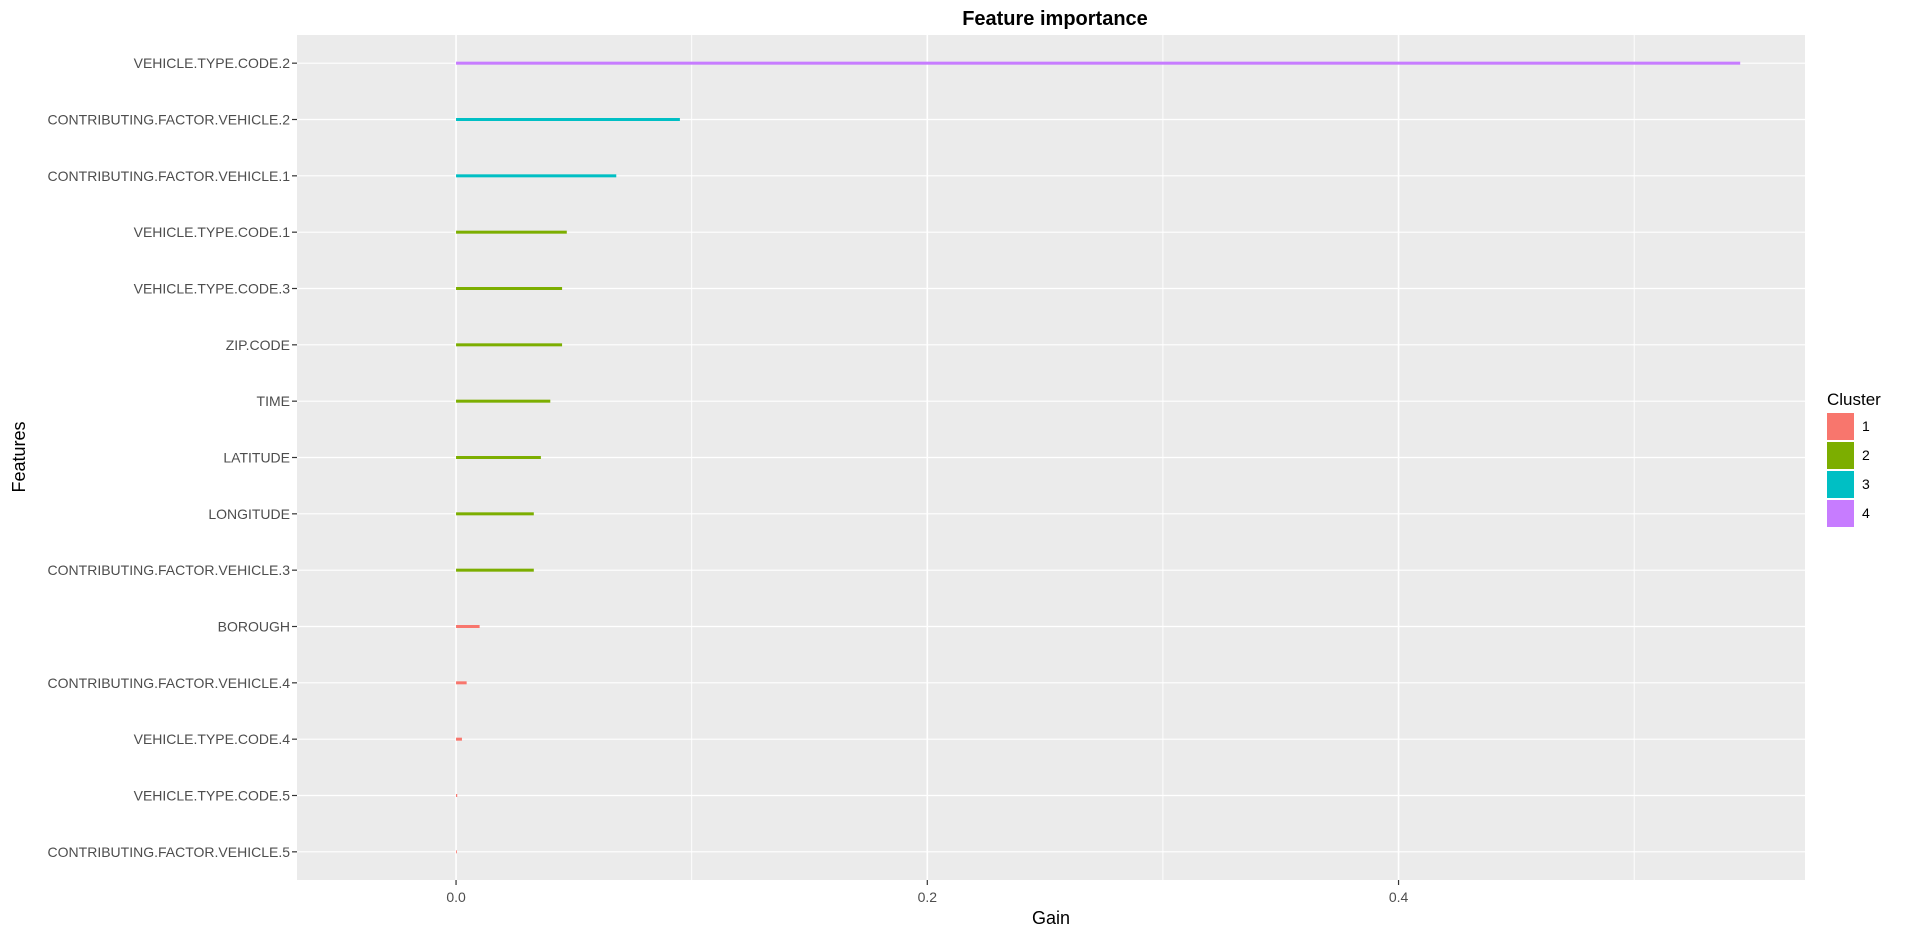 The image size is (1905, 929). Describe the element at coordinates (169, 176) in the screenshot. I see `y-tick-label: CONTRIBUTING.FACTOR.VEHICLE.1` at that location.